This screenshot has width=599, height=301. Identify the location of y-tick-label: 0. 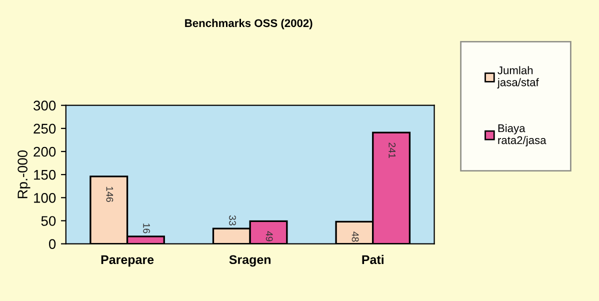
(52, 244).